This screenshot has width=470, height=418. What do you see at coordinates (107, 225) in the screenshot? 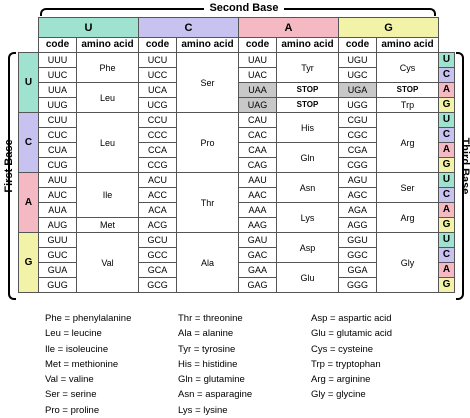
I see `amino-acid-cell: Met` at bounding box center [107, 225].